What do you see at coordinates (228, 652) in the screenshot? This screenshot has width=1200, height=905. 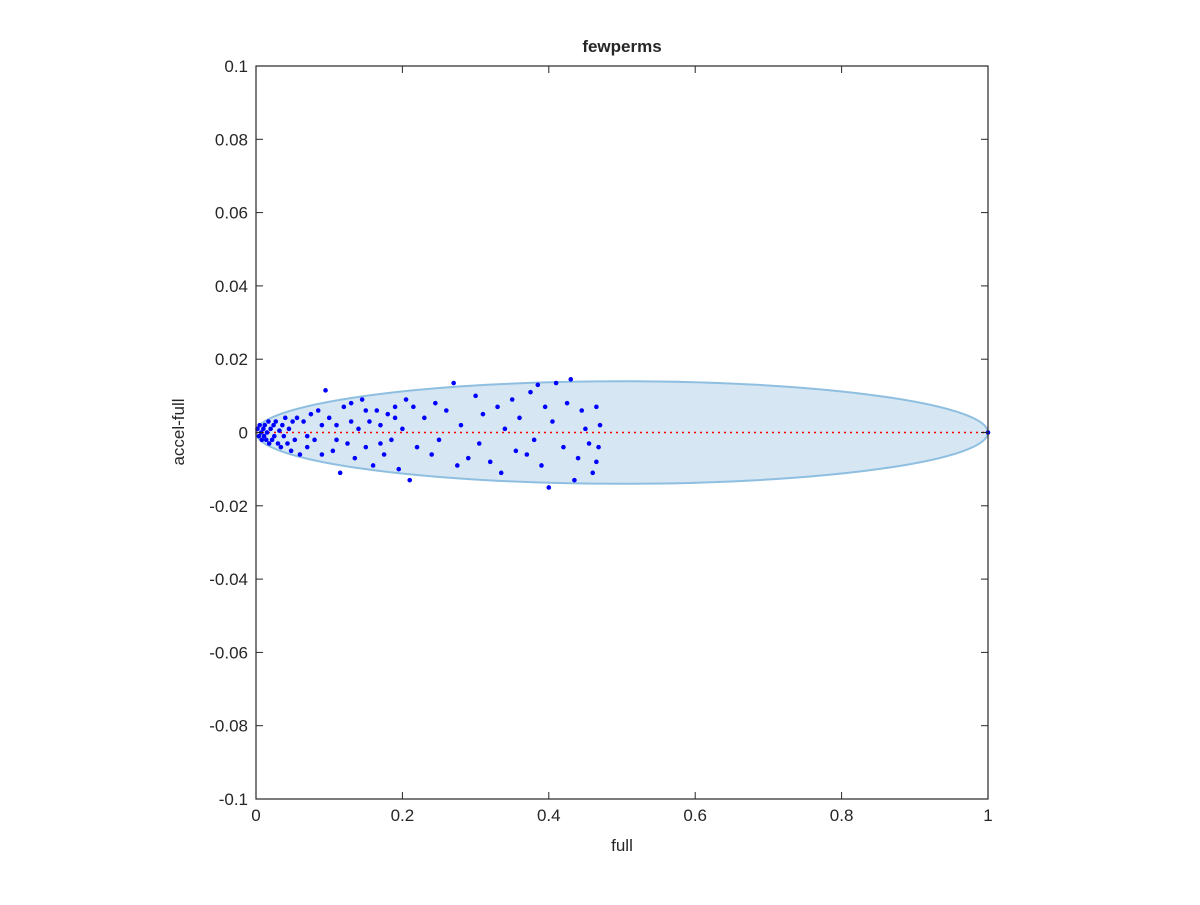 I see `y-tick-label: -0.06` at bounding box center [228, 652].